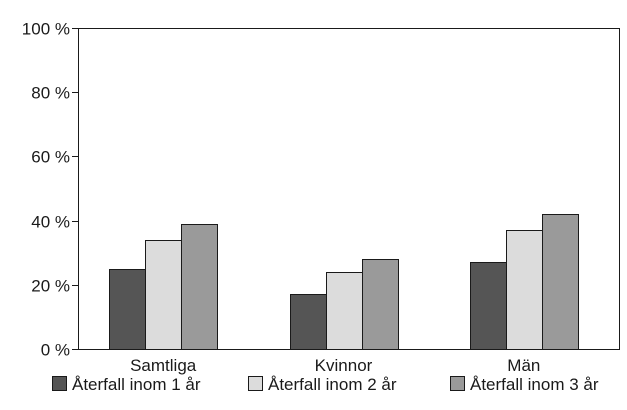 This screenshot has height=410, width=627. I want to click on y-tick-label: 80 %, so click(50, 93).